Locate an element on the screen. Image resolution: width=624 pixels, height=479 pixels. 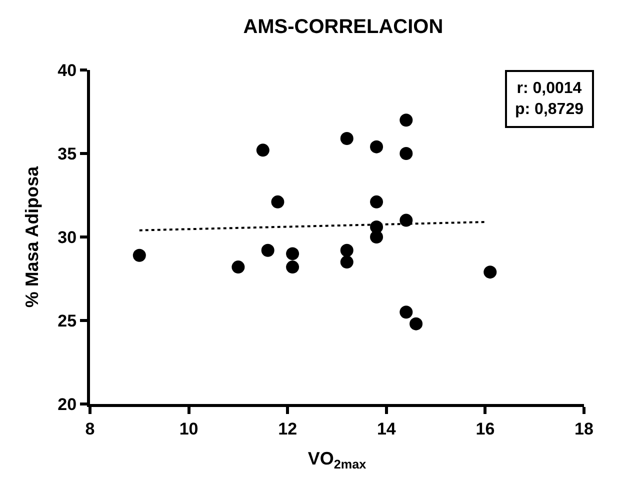
x-tick-label: 8 is located at coordinates (90, 428).